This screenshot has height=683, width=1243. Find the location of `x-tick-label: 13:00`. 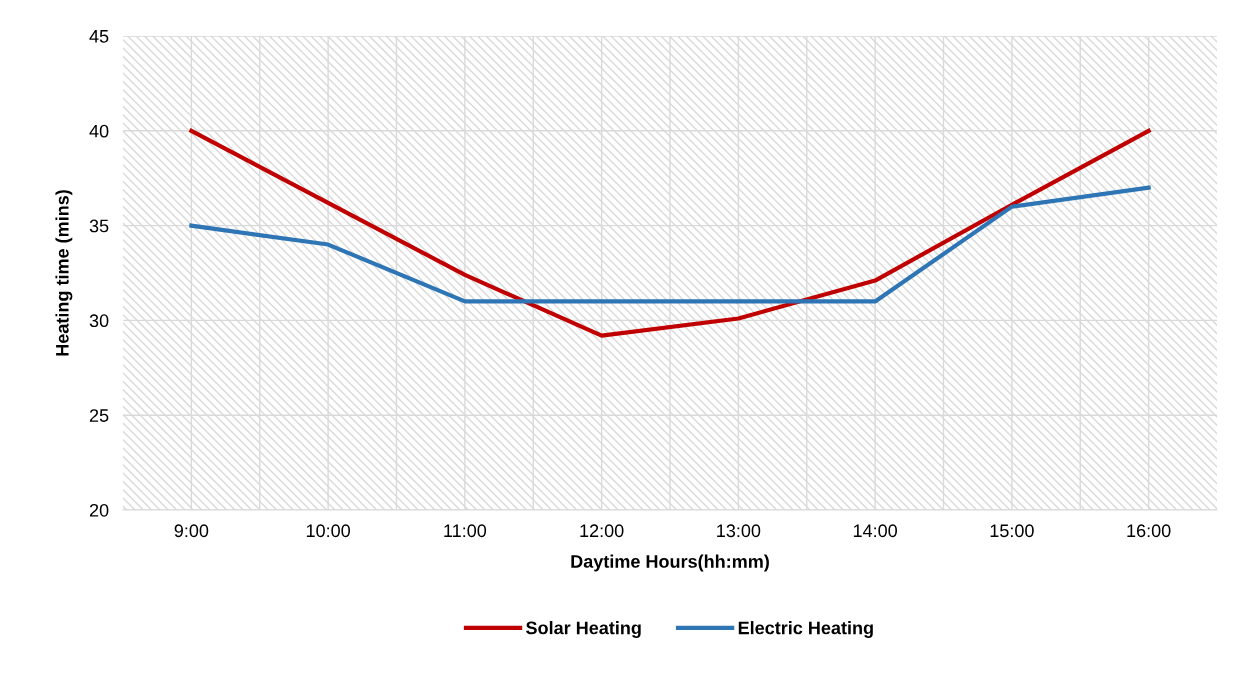

x-tick-label: 13:00 is located at coordinates (739, 531).